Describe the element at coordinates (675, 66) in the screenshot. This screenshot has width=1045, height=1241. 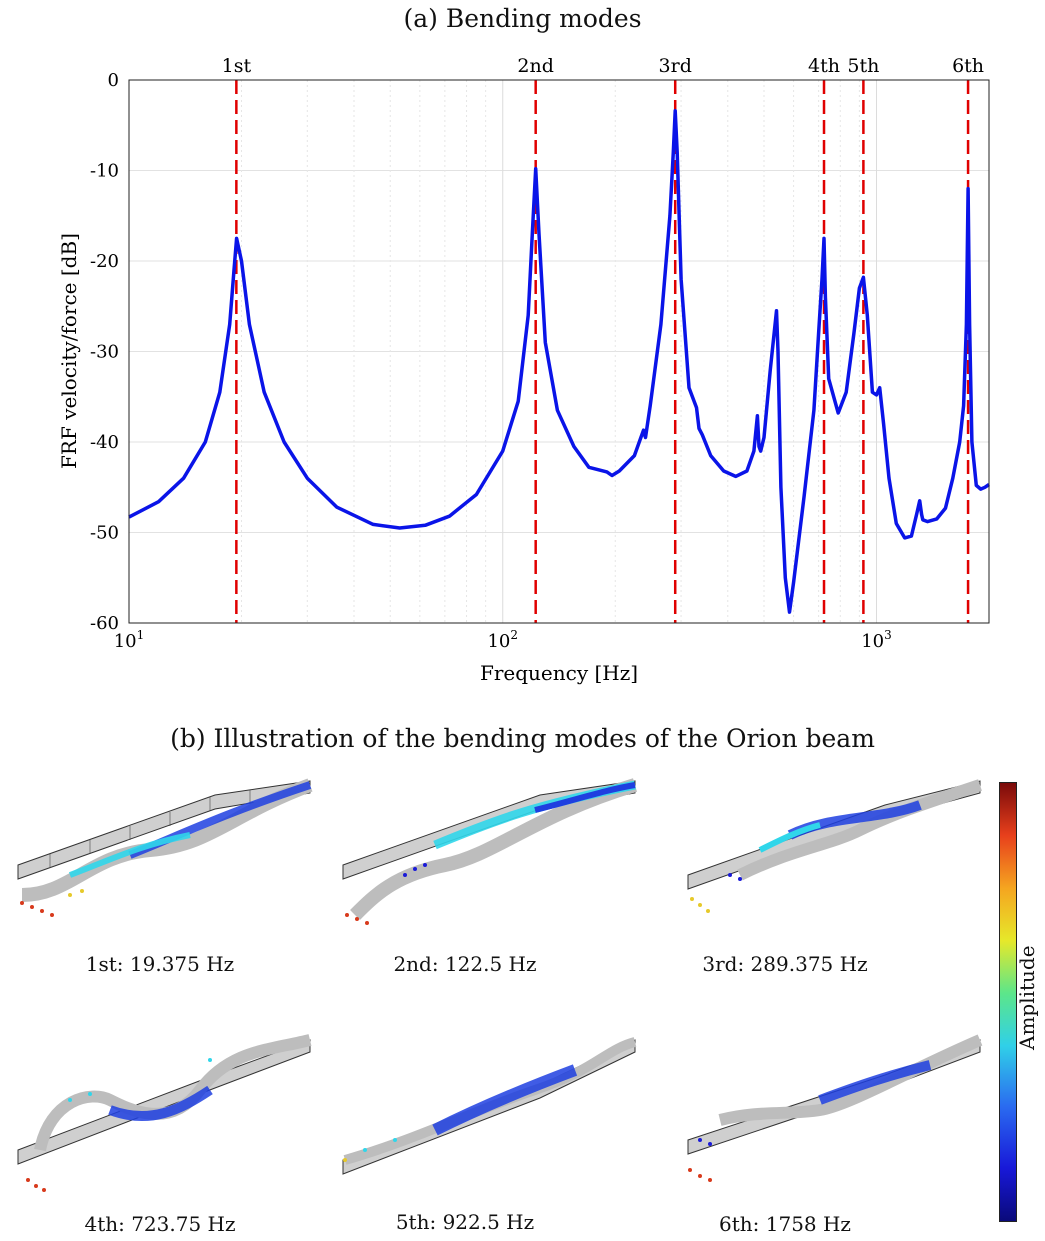
I see `mode-label: 3rd` at that location.